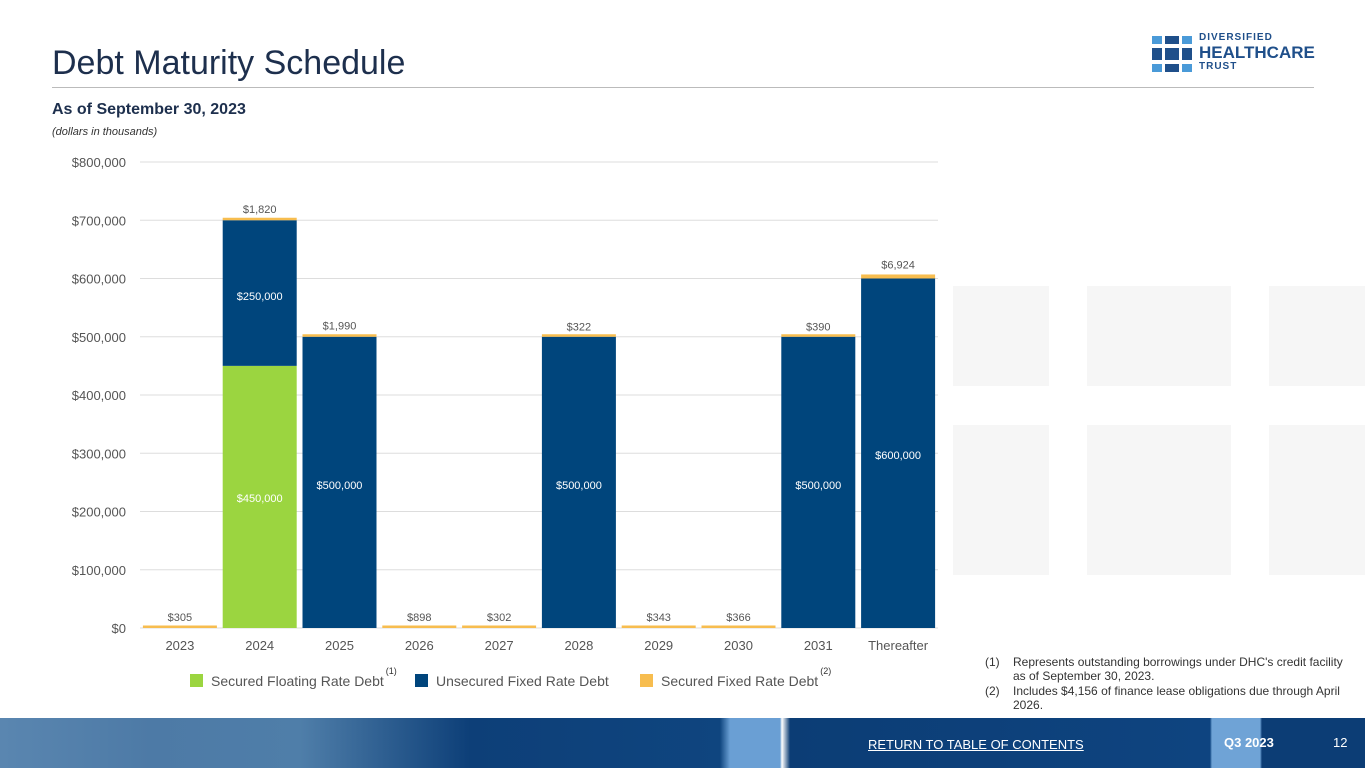 The width and height of the screenshot is (1365, 768). I want to click on data-label: $6,924, so click(898, 265).